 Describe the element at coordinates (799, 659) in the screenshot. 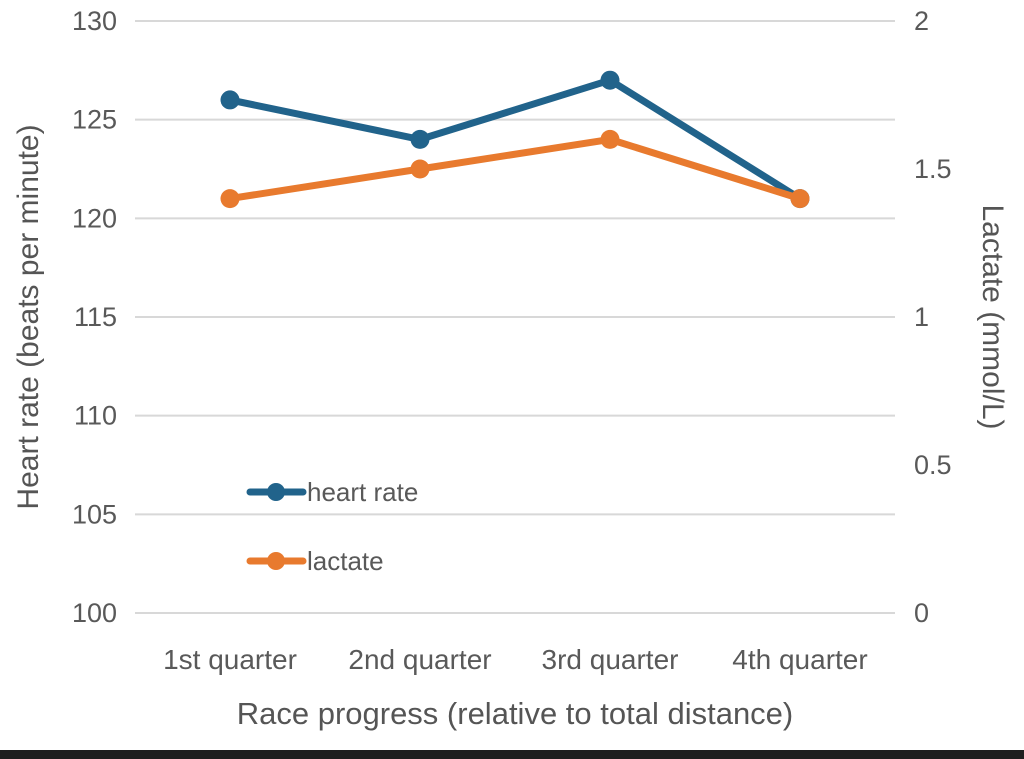

I see `x-axis-category-label: 4th quarter` at that location.